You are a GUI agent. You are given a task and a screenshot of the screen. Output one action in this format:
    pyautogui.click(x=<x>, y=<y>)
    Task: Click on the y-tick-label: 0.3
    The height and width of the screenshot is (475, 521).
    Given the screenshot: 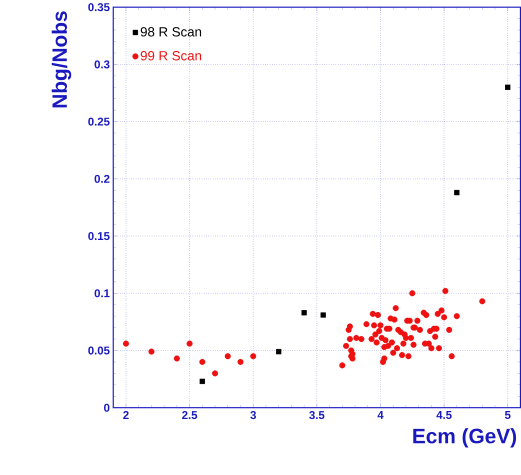 What is the action you would take?
    pyautogui.click(x=102, y=64)
    